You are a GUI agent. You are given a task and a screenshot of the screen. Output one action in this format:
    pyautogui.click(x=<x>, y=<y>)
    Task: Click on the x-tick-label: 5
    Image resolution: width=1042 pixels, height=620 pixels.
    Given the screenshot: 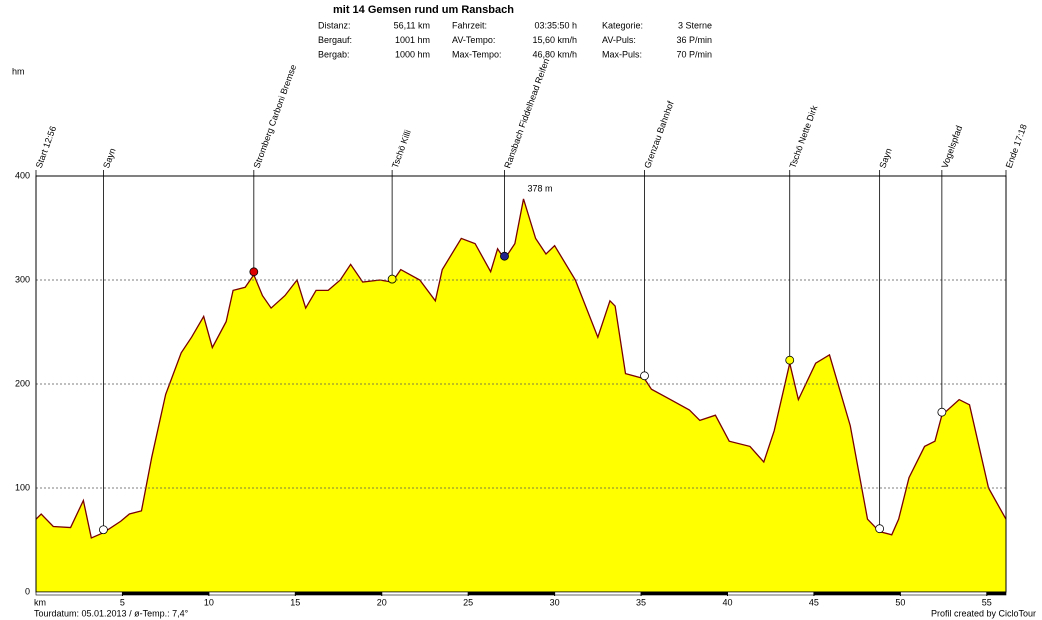 What is the action you would take?
    pyautogui.click(x=122, y=602)
    